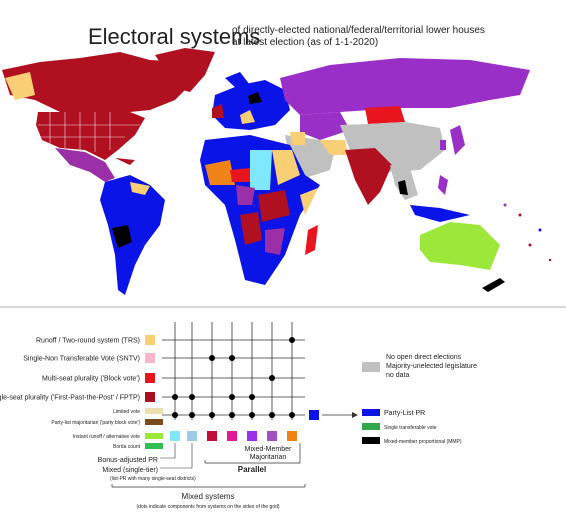 Image resolution: width=566 pixels, height=532 pixels. Describe the element at coordinates (397, 375) in the screenshot. I see `legend-label: no data` at that location.